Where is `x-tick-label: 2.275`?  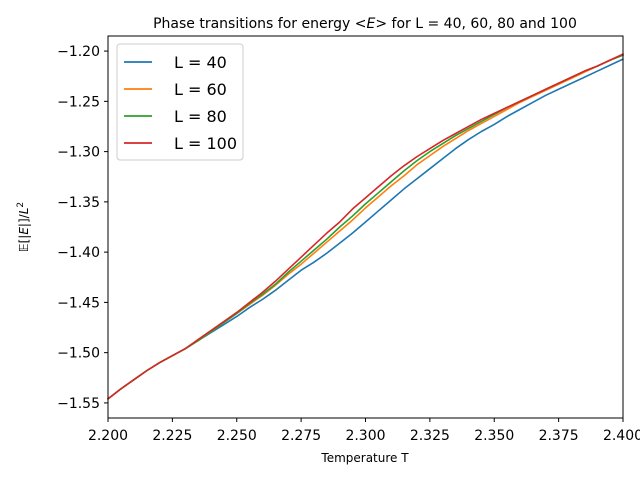
x-tick-label: 2.275 is located at coordinates (301, 436).